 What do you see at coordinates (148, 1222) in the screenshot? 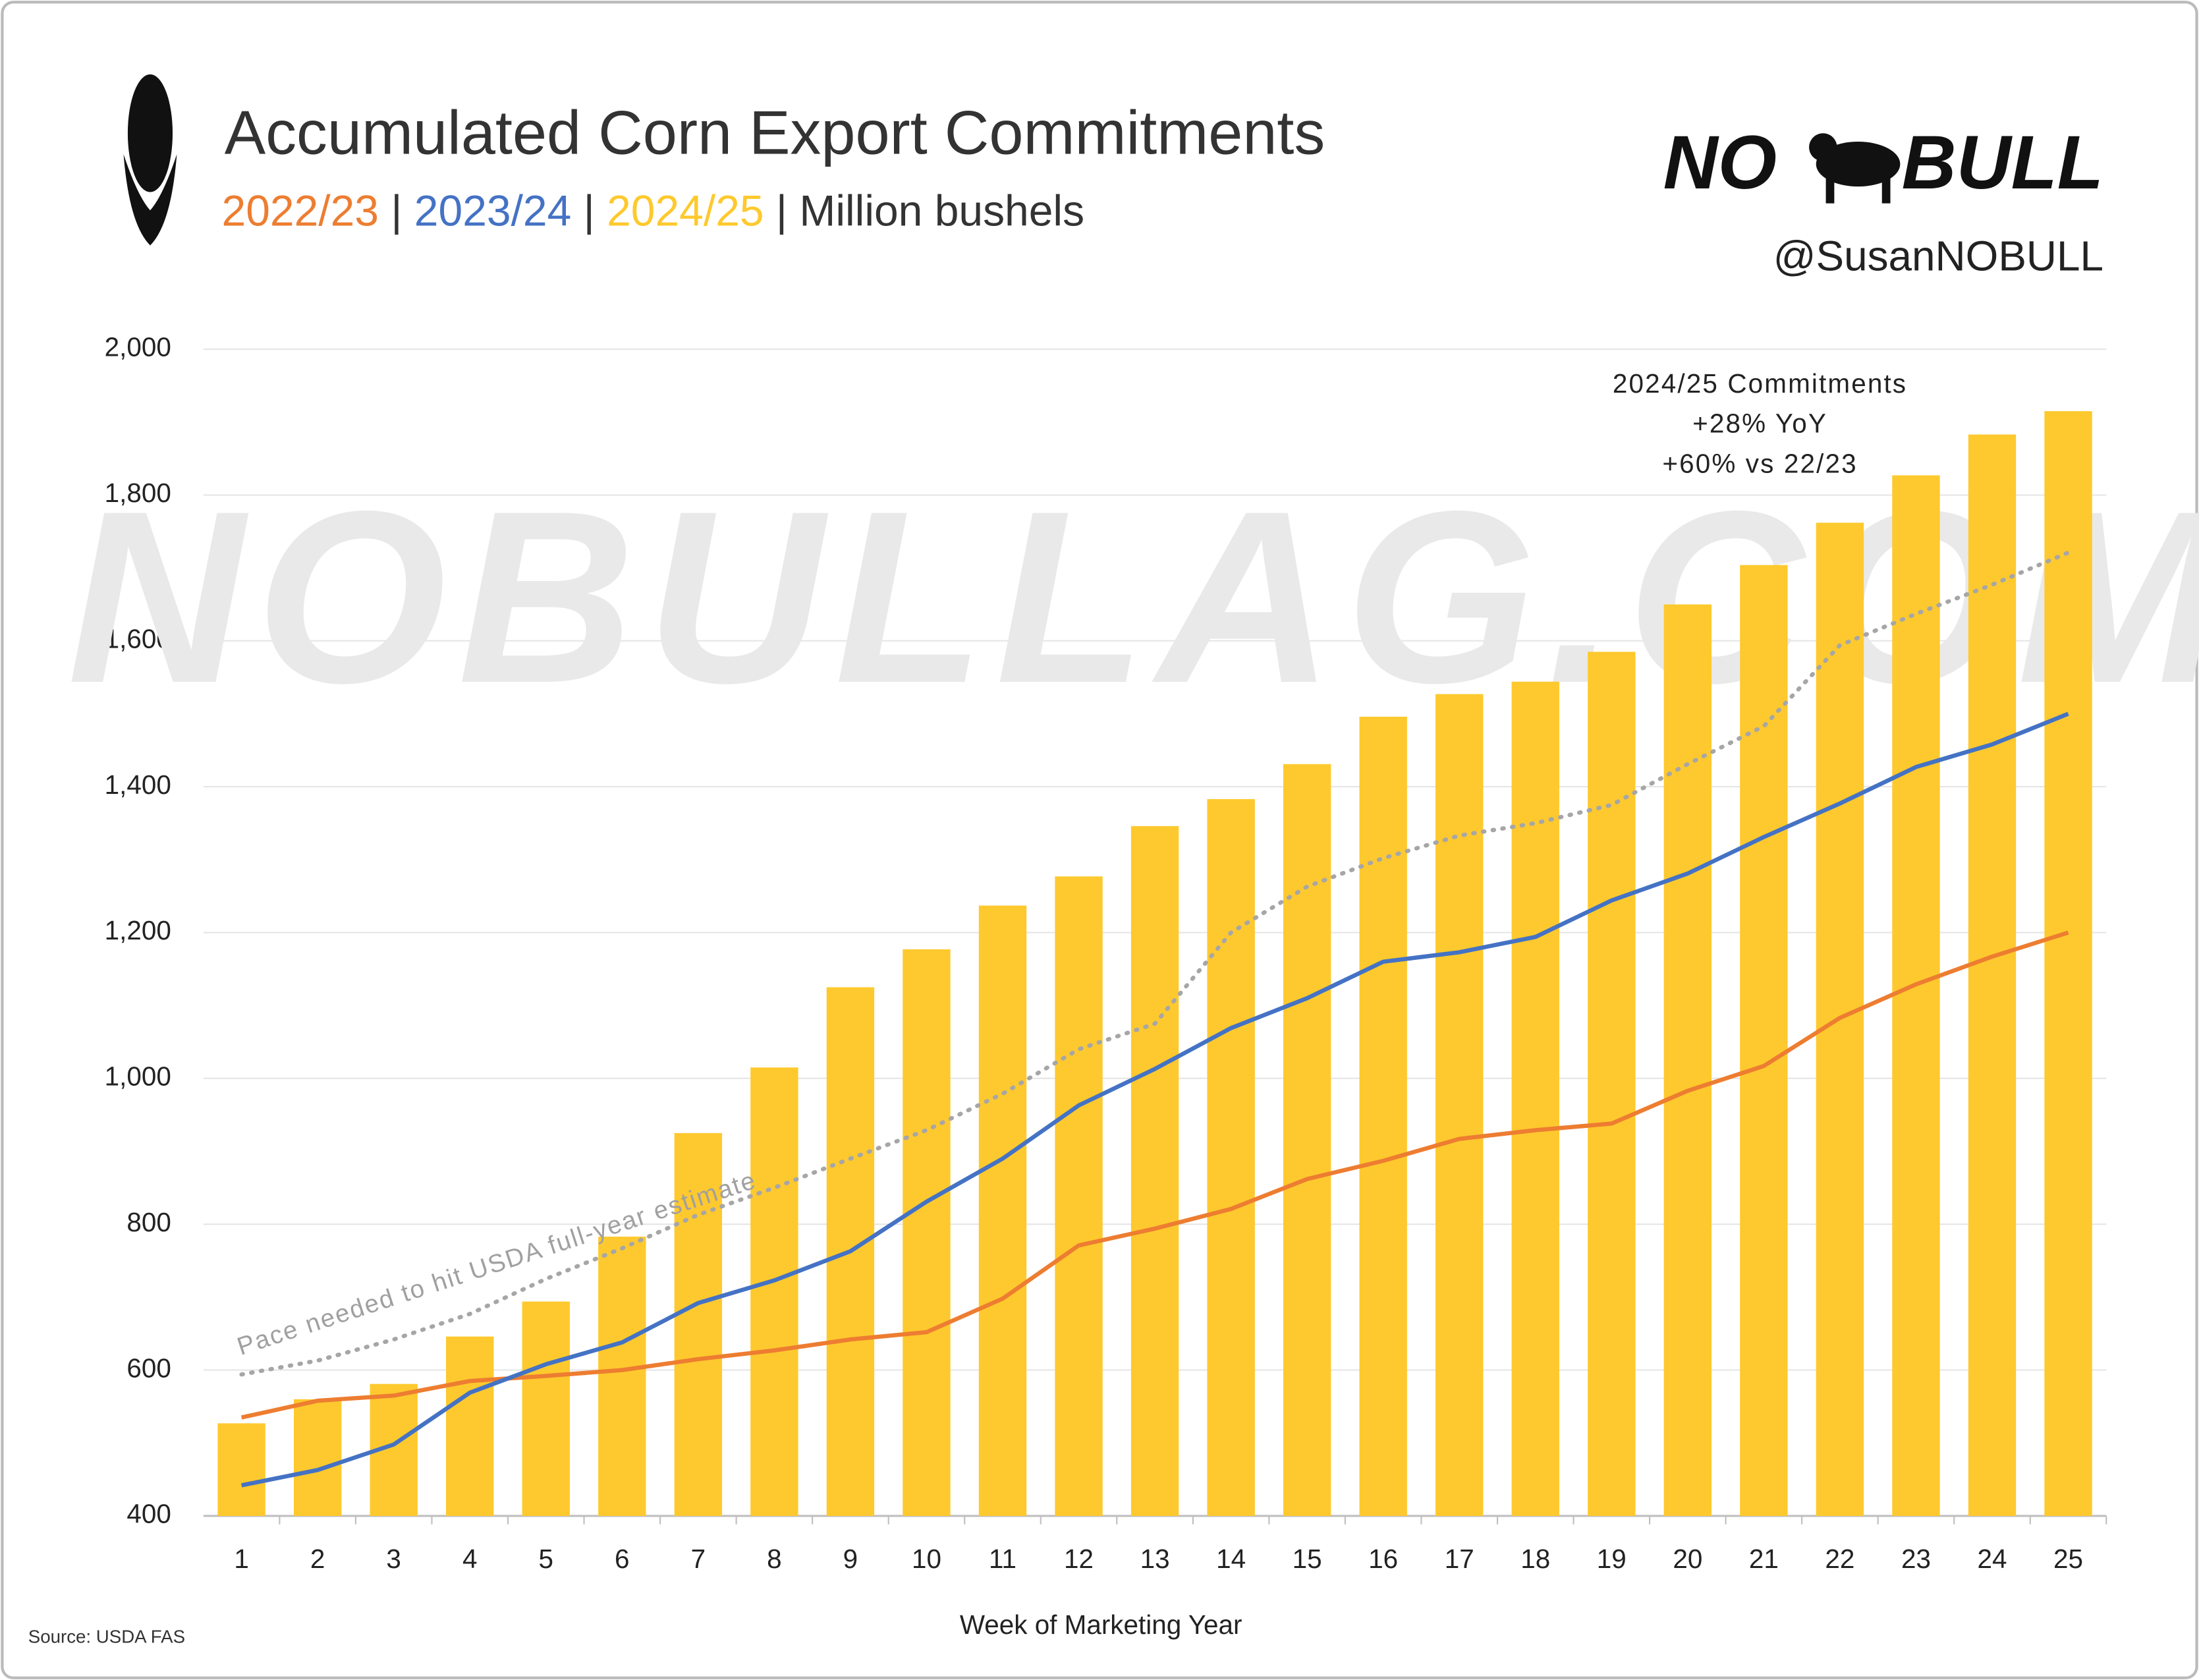
I see `y-tick-label: 800` at bounding box center [148, 1222].